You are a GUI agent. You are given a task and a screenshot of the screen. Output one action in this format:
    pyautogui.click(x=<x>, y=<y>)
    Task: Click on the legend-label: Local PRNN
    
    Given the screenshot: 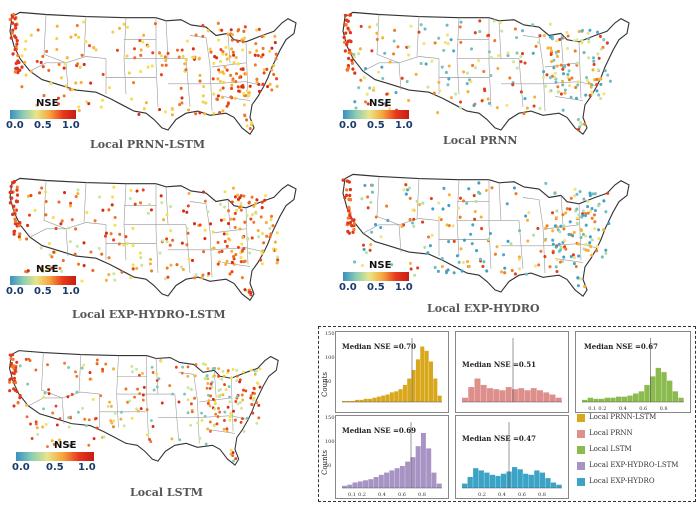 What is the action you would take?
    pyautogui.click(x=611, y=433)
    